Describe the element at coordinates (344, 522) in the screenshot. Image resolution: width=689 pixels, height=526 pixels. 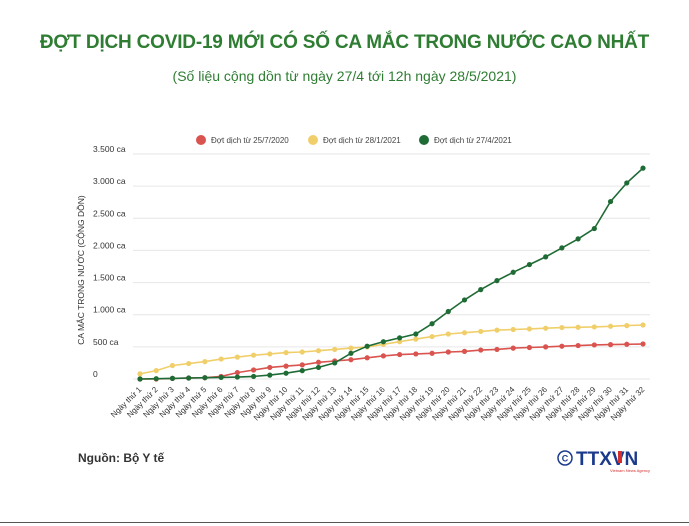
I see `bottom-rule` at that location.